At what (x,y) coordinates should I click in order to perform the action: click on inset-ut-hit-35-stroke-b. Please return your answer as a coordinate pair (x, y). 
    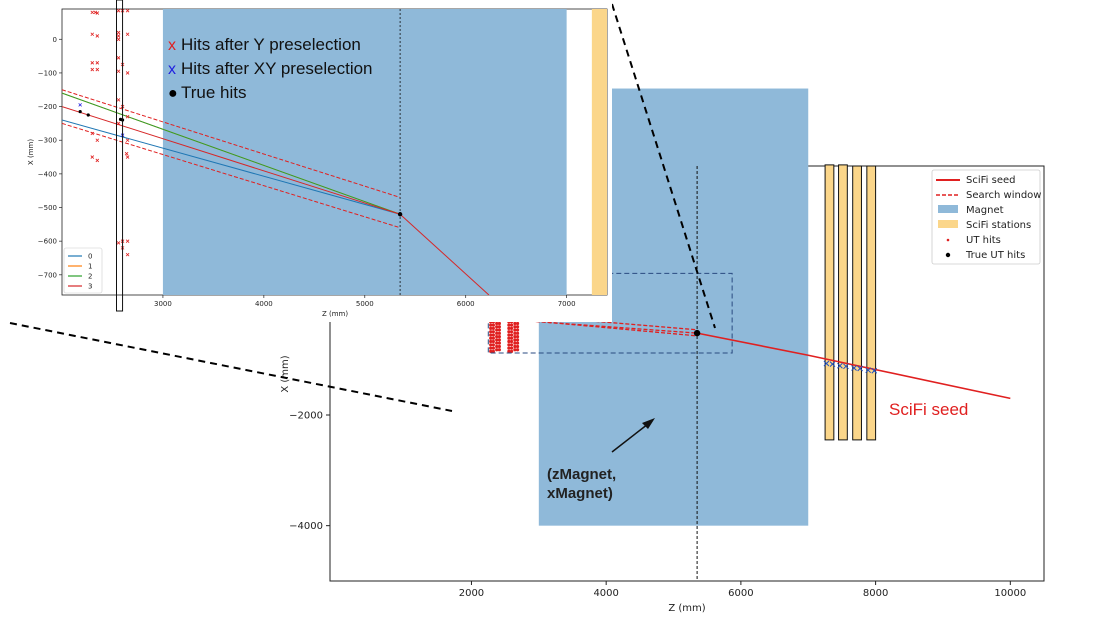
    Looking at the image, I should click on (127, 254).